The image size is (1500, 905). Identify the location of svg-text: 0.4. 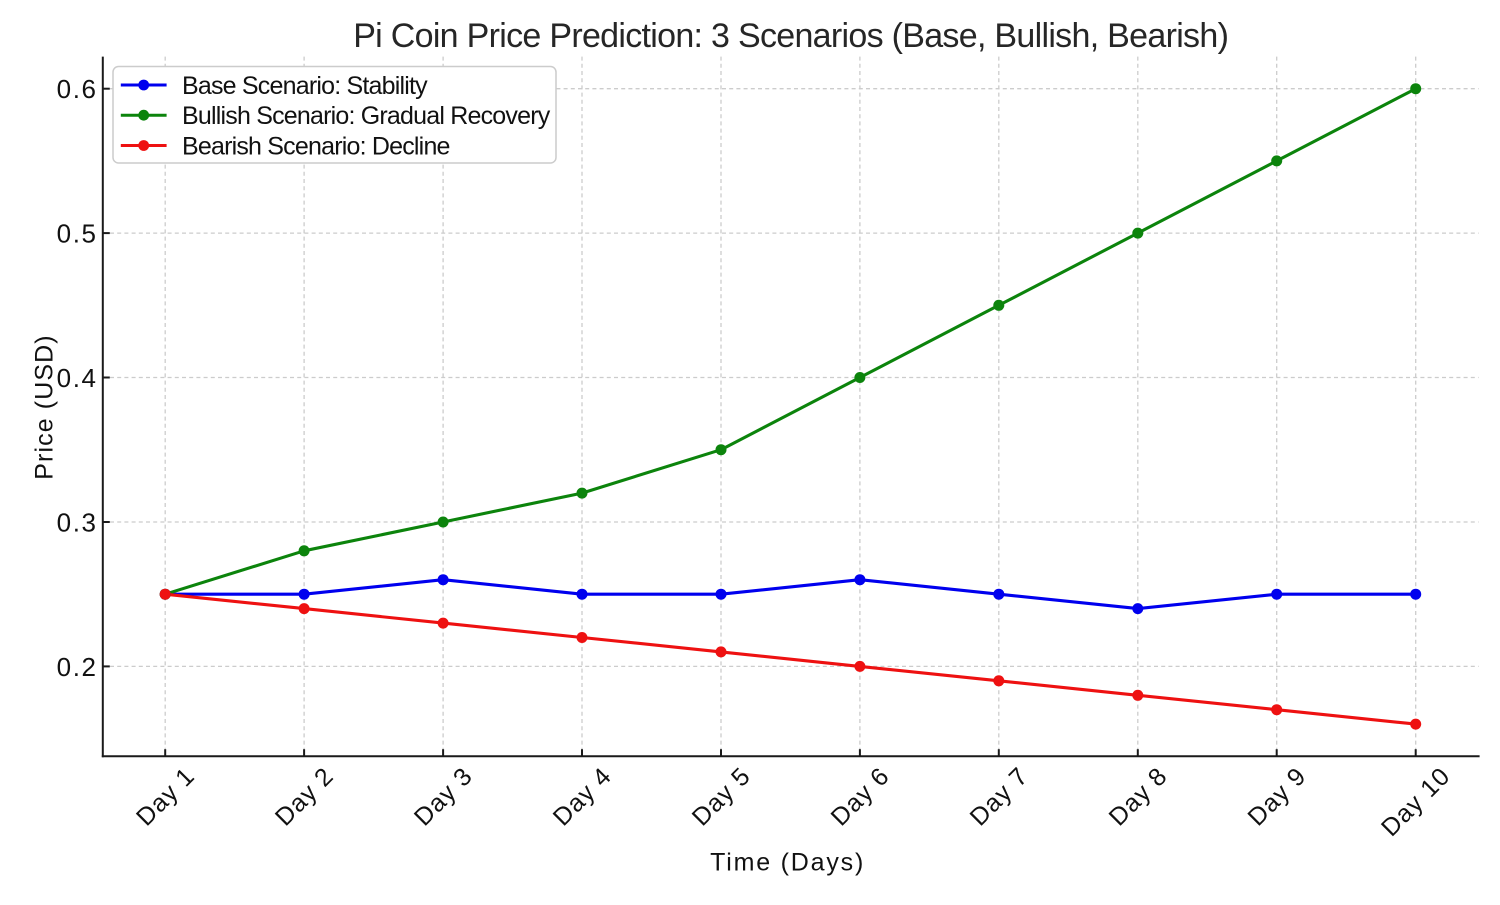
(77, 378).